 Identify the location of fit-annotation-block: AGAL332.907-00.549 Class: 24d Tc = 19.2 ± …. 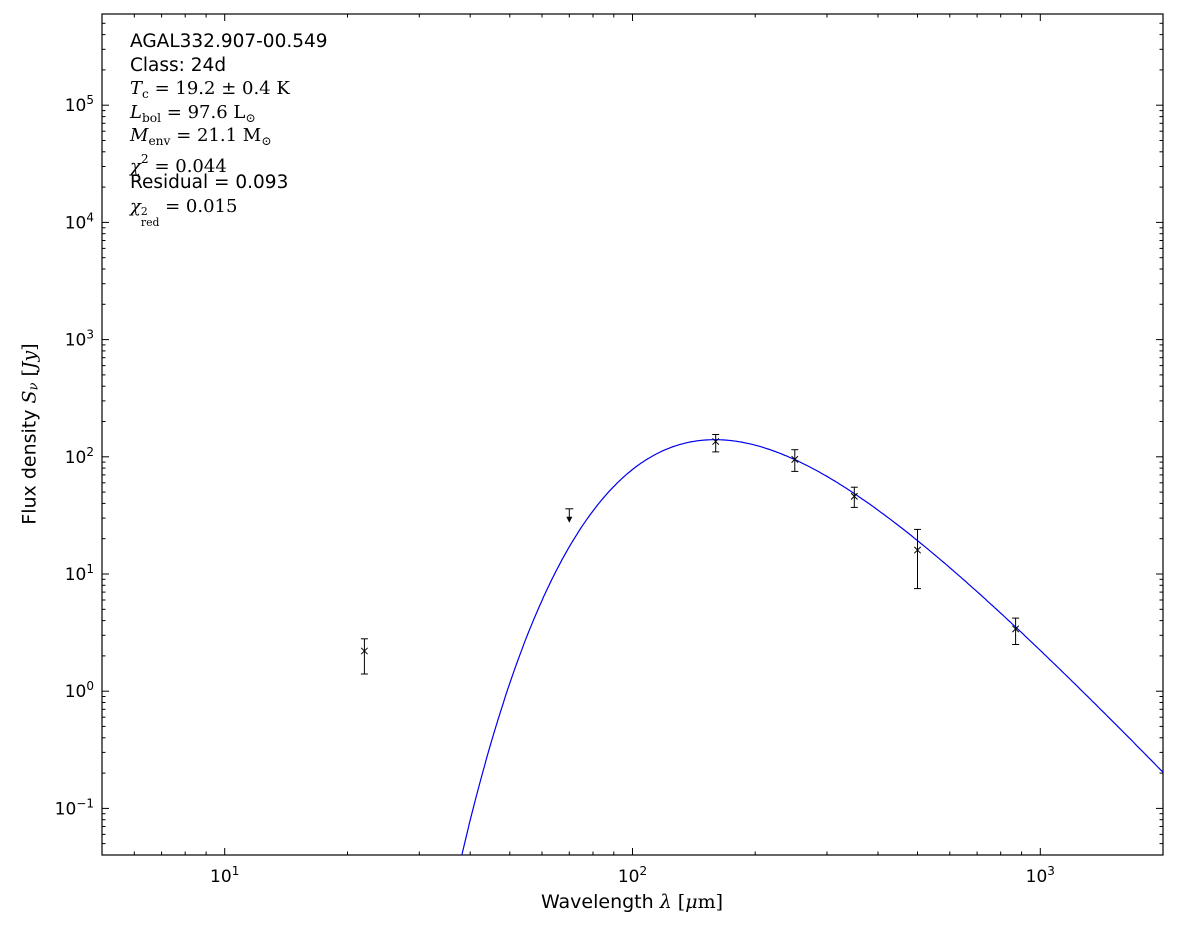
(229, 129).